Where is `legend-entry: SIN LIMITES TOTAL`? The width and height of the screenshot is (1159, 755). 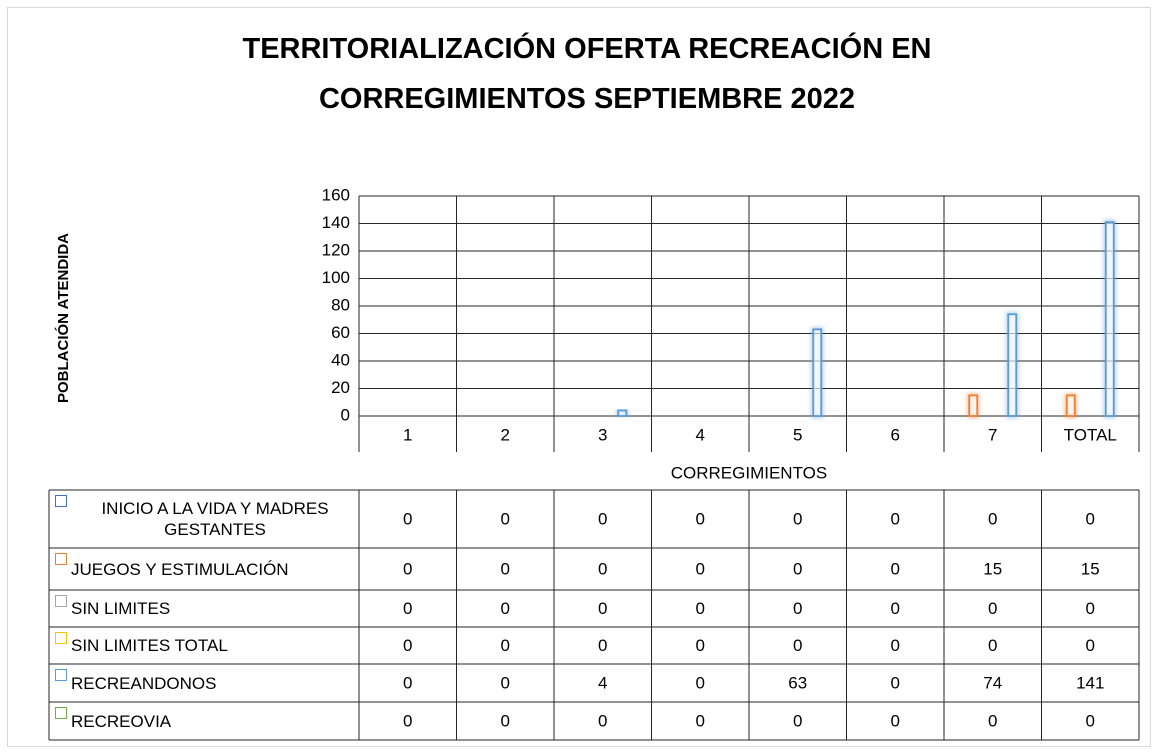
legend-entry: SIN LIMITES TOTAL is located at coordinates (204, 645).